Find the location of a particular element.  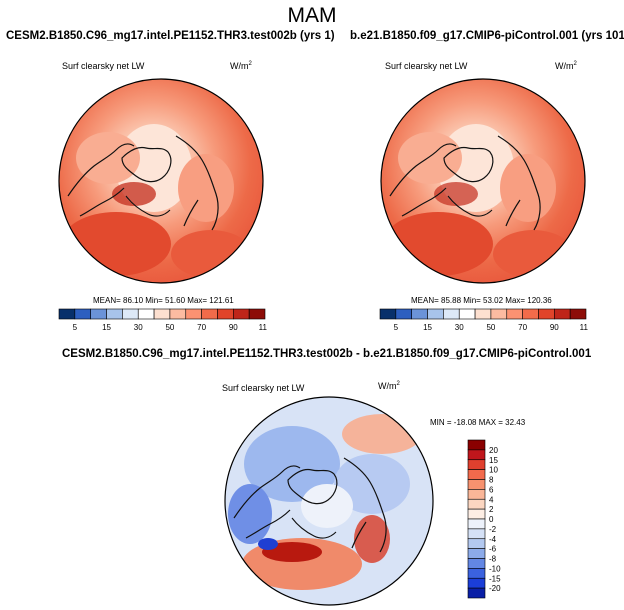

right-canada-region is located at coordinates (430, 158).